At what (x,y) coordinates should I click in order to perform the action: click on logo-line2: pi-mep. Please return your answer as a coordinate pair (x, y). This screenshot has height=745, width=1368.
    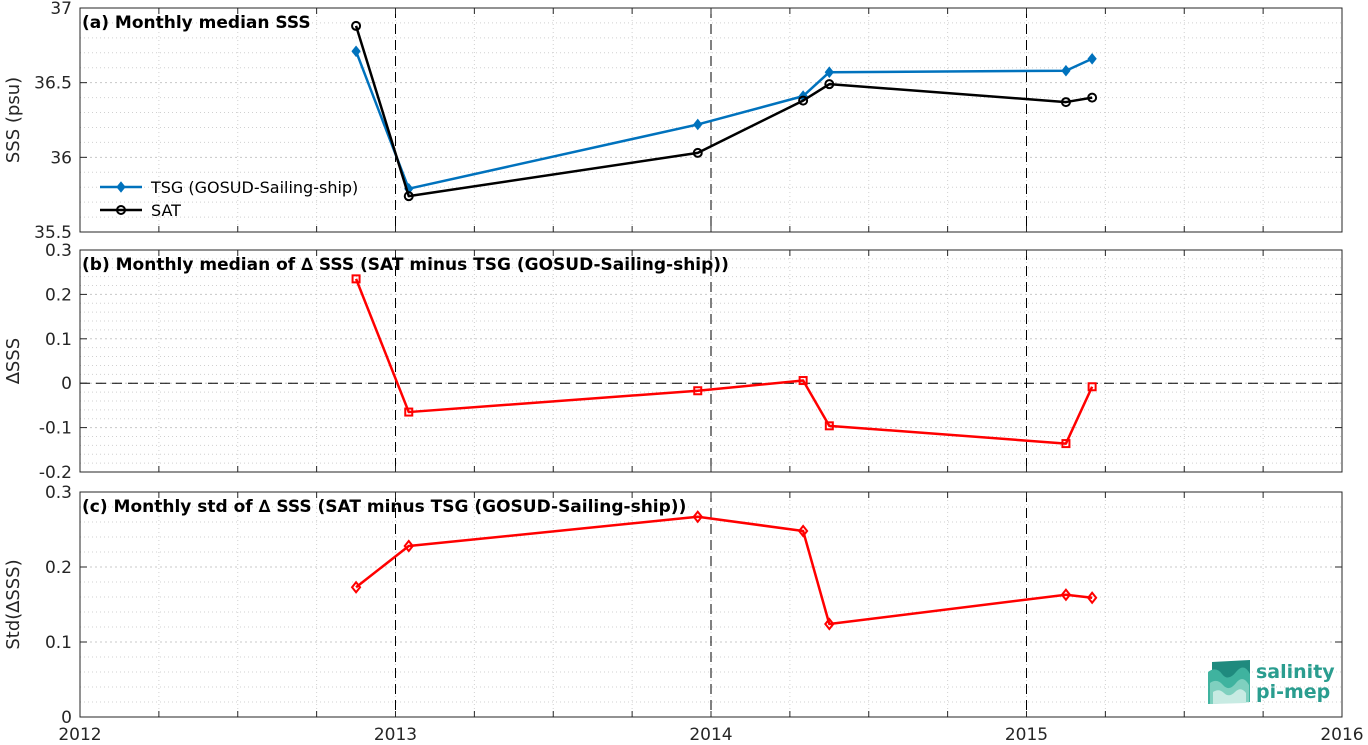
    Looking at the image, I should click on (1293, 692).